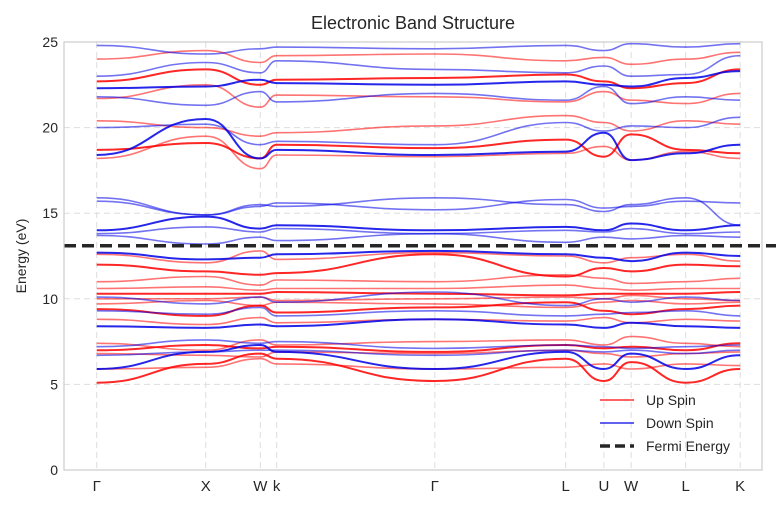 The image size is (776, 515). Describe the element at coordinates (680, 423) in the screenshot. I see `legend-label: Down Spin` at that location.